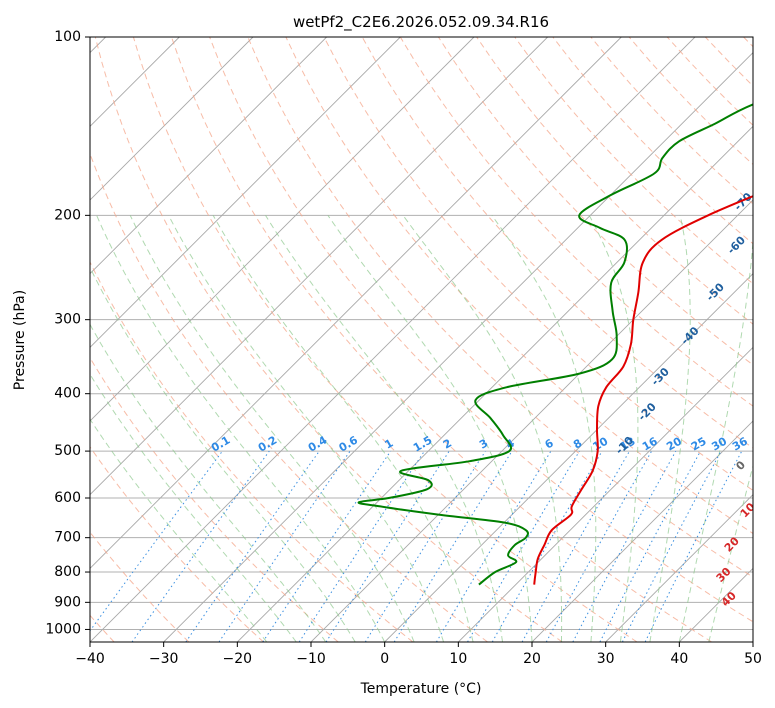 This screenshot has width=775, height=708. Describe the element at coordinates (67, 37) in the screenshot. I see `y-tick-label: 100` at that location.